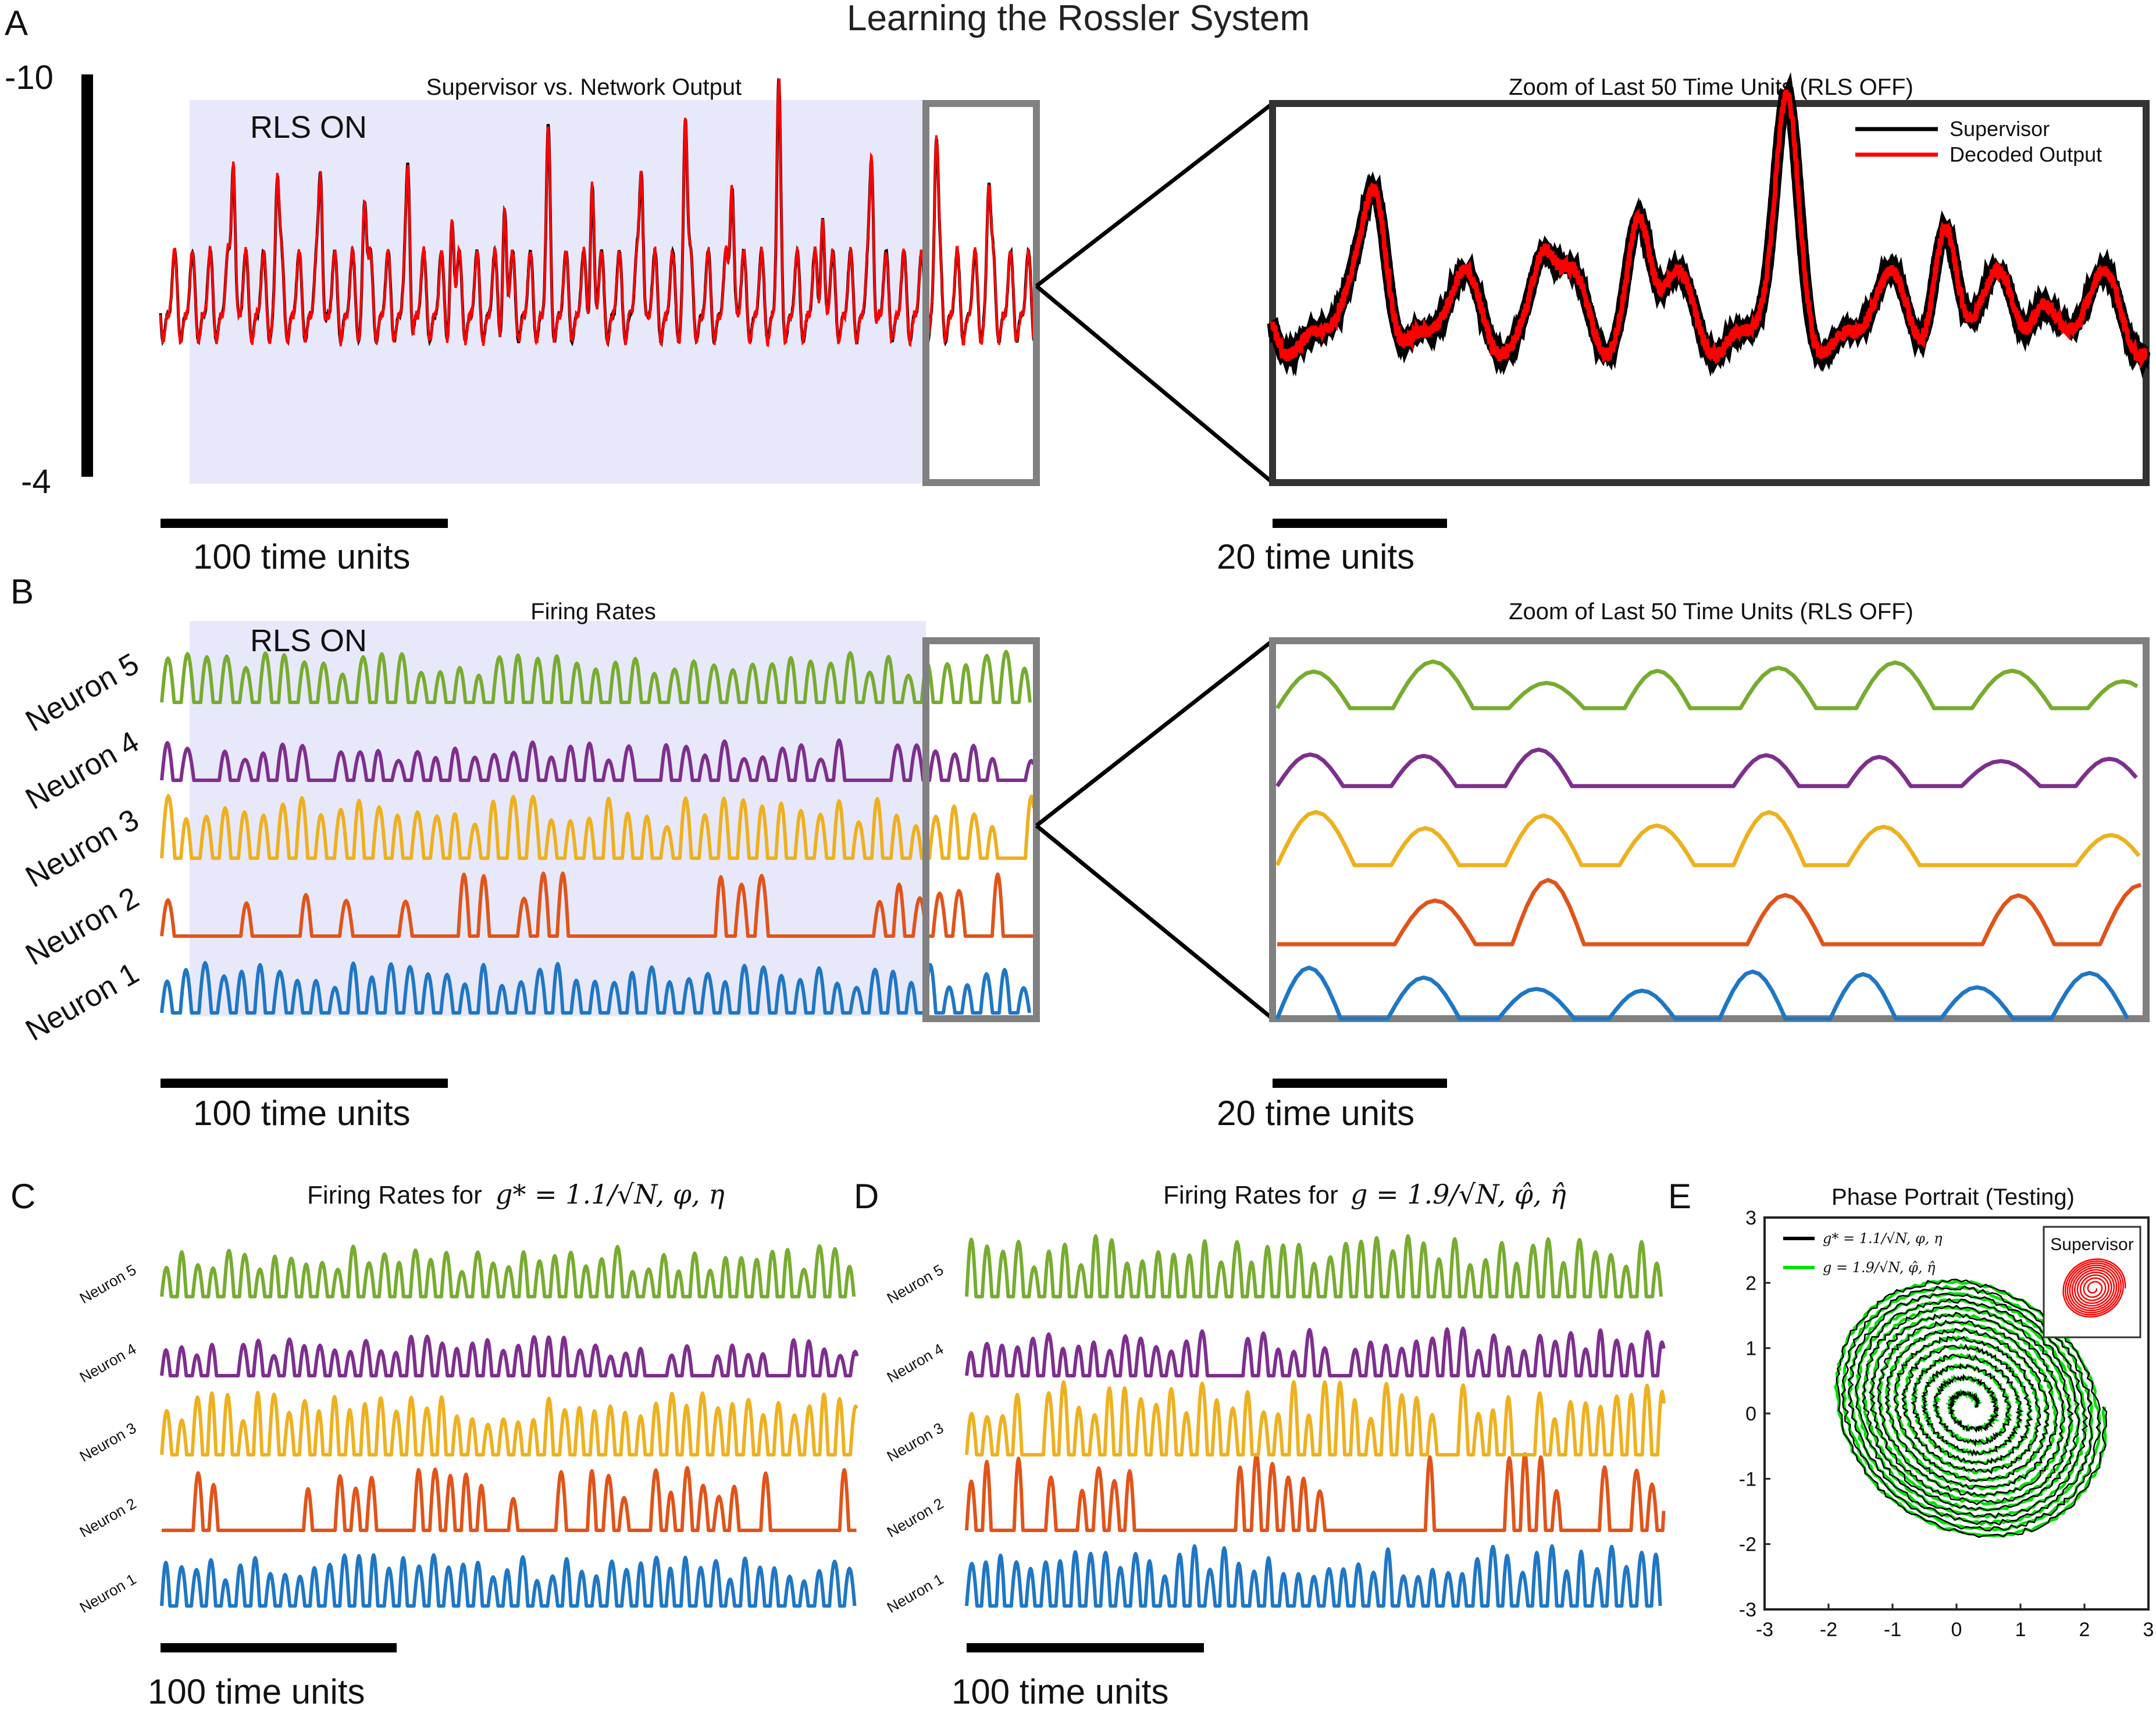 This screenshot has height=1710, width=2156. What do you see at coordinates (302, 556) in the screenshot?
I see `panel-a-scalebar-main-label: 100 time units` at bounding box center [302, 556].